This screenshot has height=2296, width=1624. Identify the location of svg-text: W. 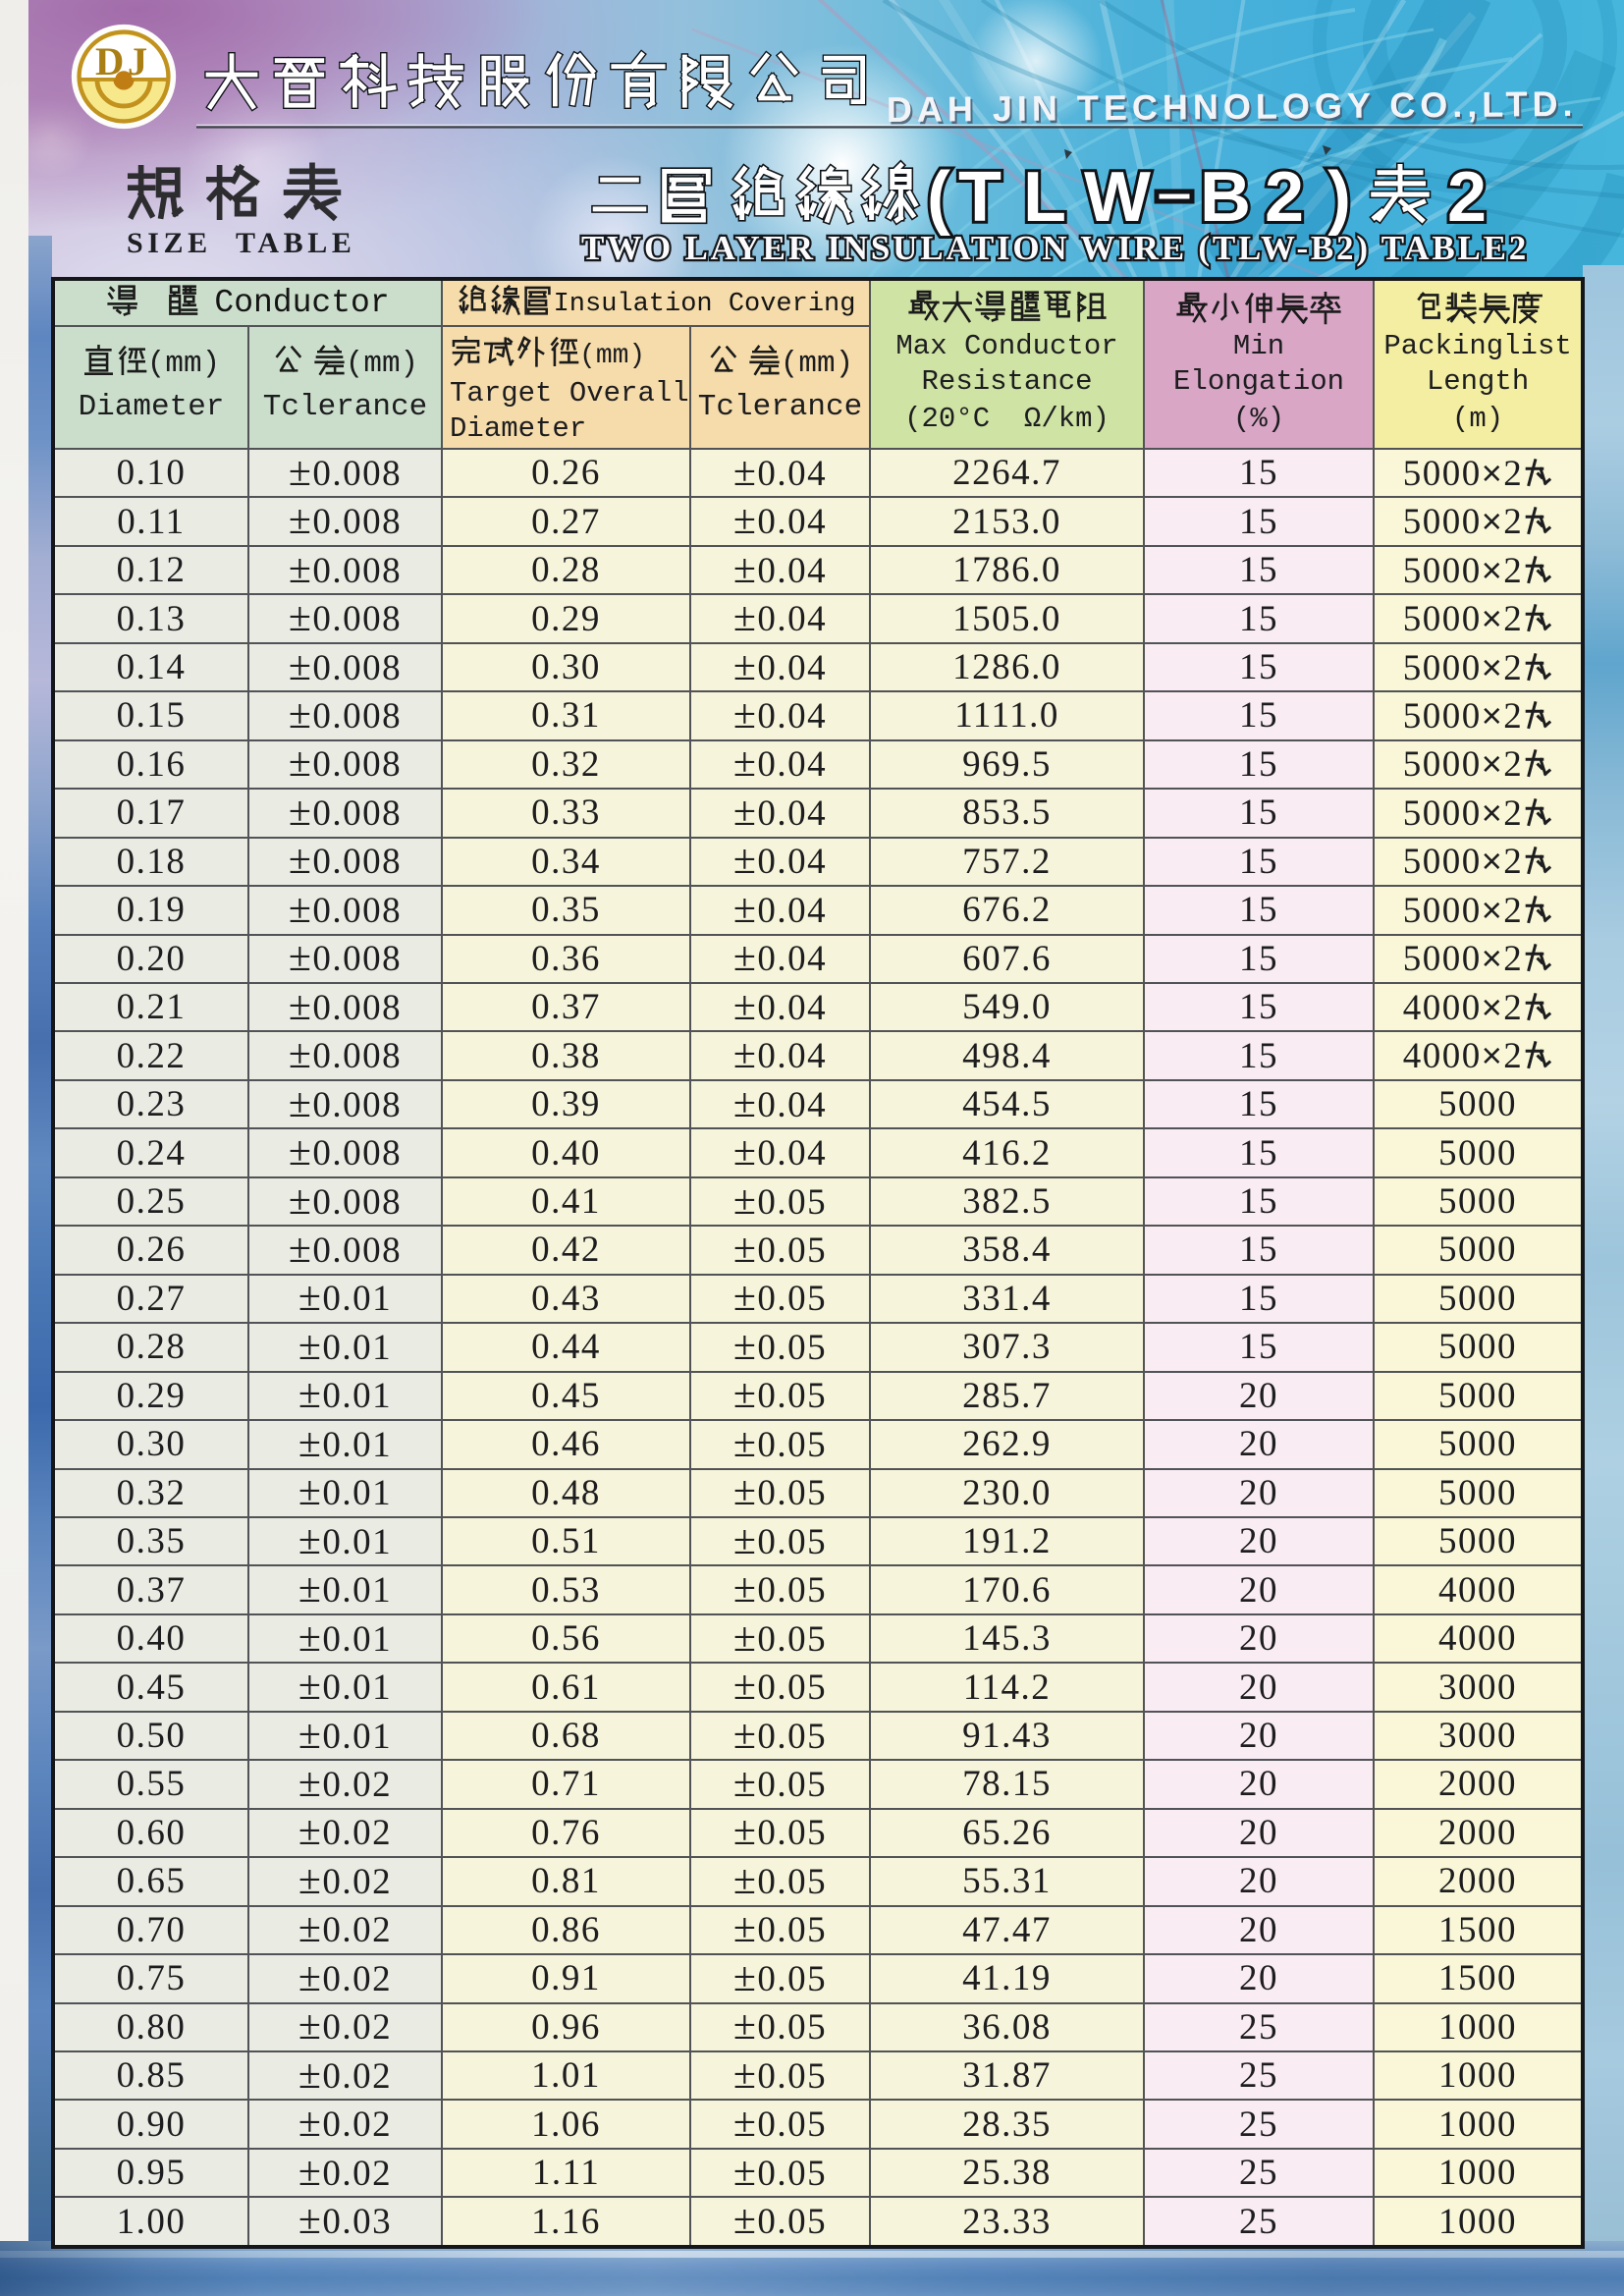
(1117, 197).